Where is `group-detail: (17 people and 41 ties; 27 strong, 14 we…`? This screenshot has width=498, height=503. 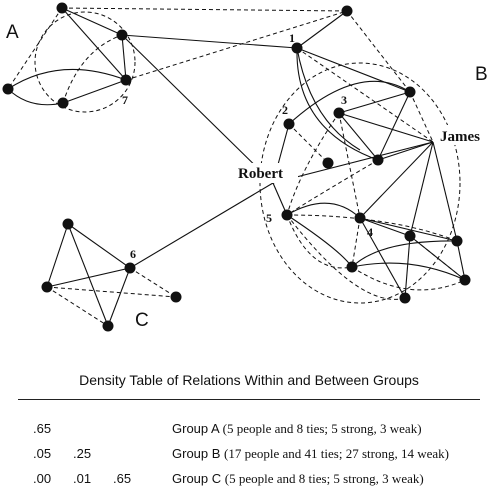 group-detail: (17 people and 41 ties; 27 strong, 14 we… is located at coordinates (336, 453).